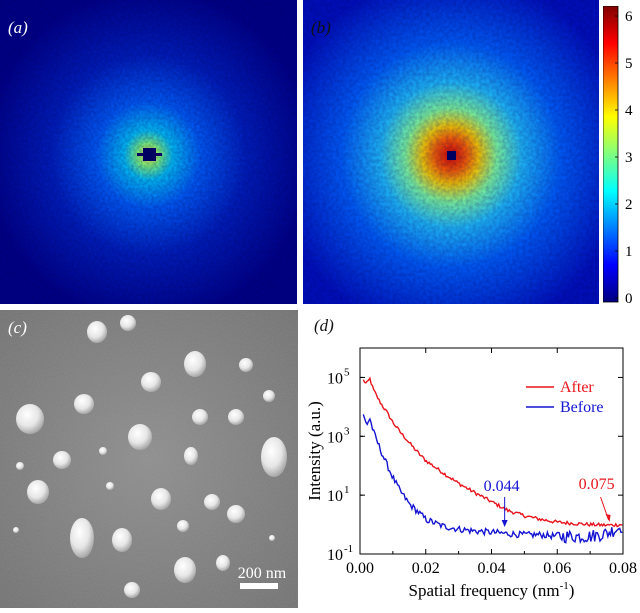  Describe the element at coordinates (629, 252) in the screenshot. I see `colorbar-tick-label: 1` at that location.